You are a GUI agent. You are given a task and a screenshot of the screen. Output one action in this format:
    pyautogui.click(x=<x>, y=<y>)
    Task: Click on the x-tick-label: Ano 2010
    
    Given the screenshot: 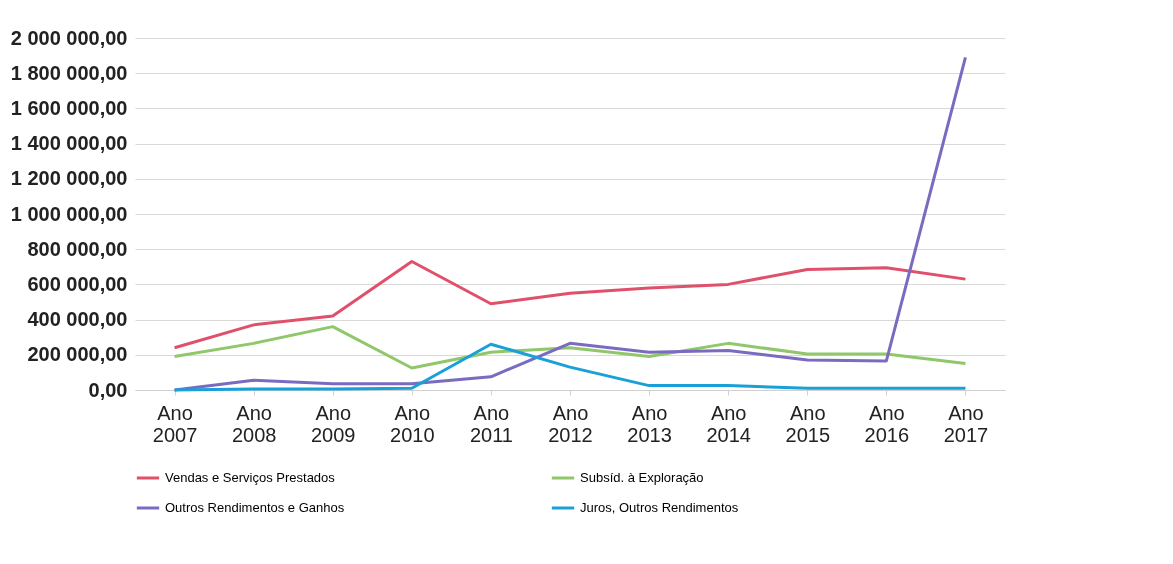 What is the action you would take?
    pyautogui.click(x=412, y=423)
    